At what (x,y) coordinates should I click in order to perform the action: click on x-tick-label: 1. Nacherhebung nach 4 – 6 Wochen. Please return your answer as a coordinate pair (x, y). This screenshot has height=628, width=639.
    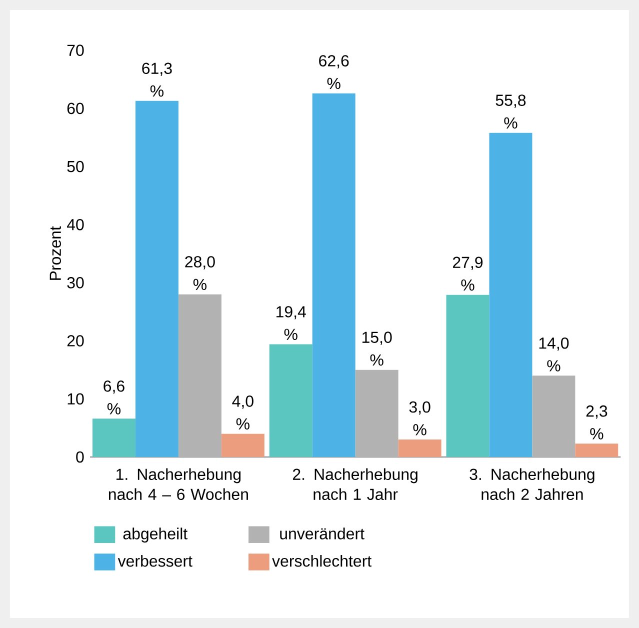
    Looking at the image, I should click on (178, 484).